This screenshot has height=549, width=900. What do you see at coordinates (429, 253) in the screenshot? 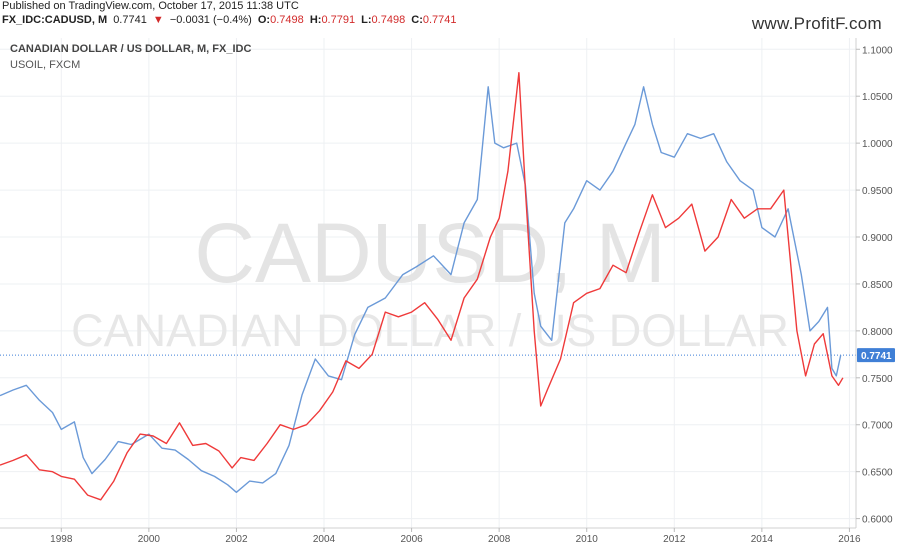
I see `watermark-symbol: CADUSD, M` at bounding box center [429, 253].